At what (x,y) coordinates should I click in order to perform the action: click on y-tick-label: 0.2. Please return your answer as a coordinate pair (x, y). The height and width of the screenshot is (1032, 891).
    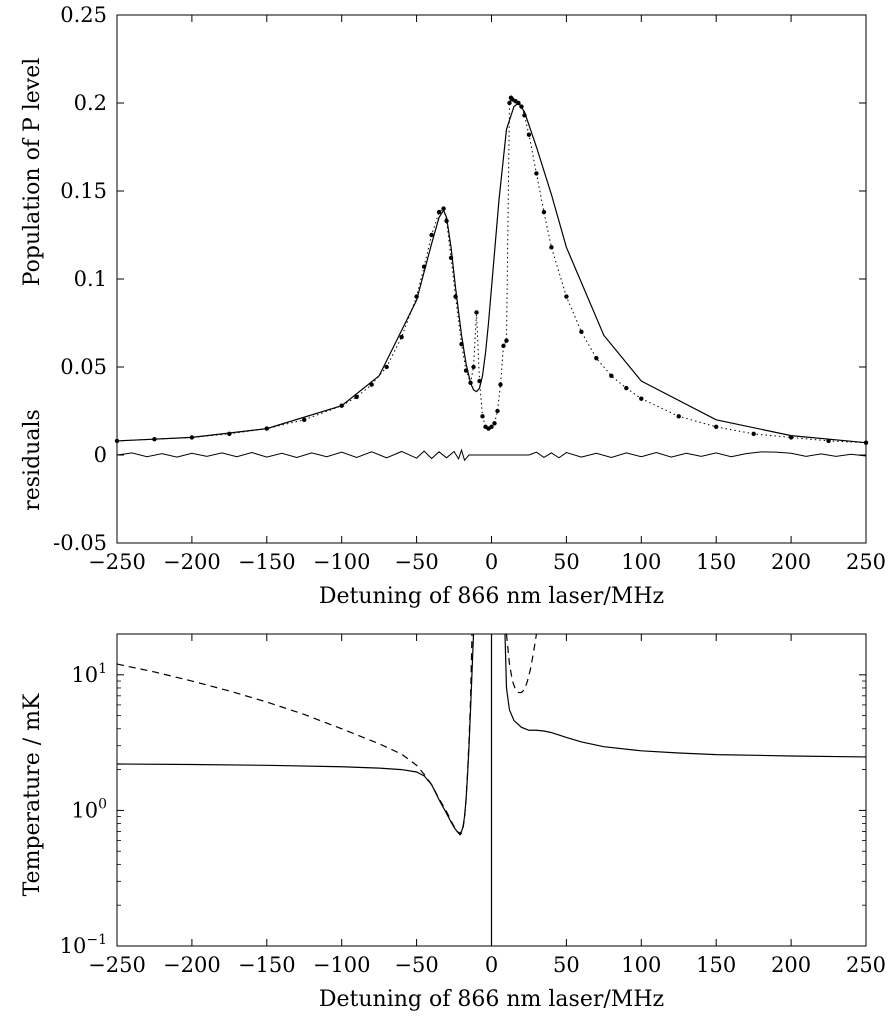
    Looking at the image, I should click on (90, 103).